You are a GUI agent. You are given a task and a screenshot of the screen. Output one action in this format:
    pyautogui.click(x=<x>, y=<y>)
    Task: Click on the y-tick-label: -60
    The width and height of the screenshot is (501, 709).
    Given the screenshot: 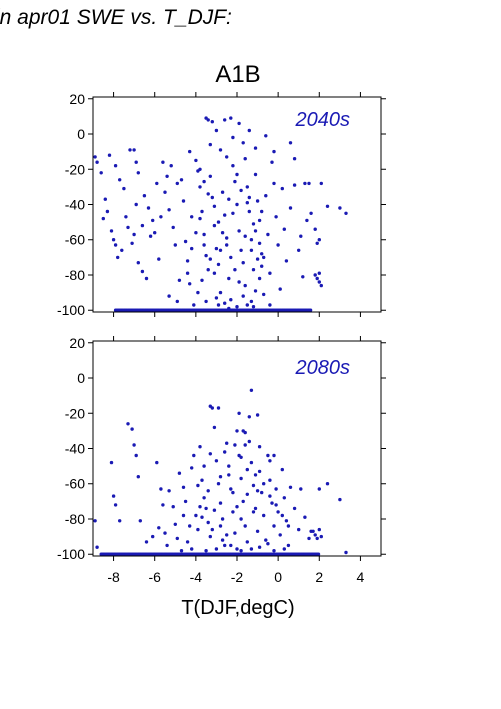 What is the action you would take?
    pyautogui.click(x=75, y=484)
    